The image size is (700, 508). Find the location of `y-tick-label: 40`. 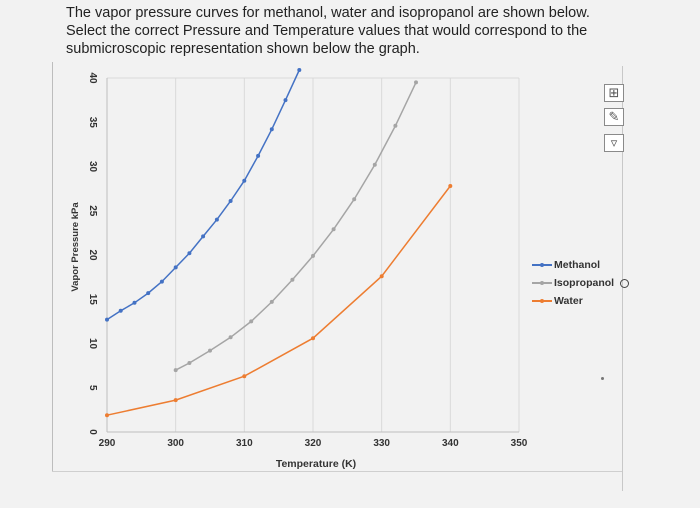

y-tick-label: 40 is located at coordinates (92, 78).